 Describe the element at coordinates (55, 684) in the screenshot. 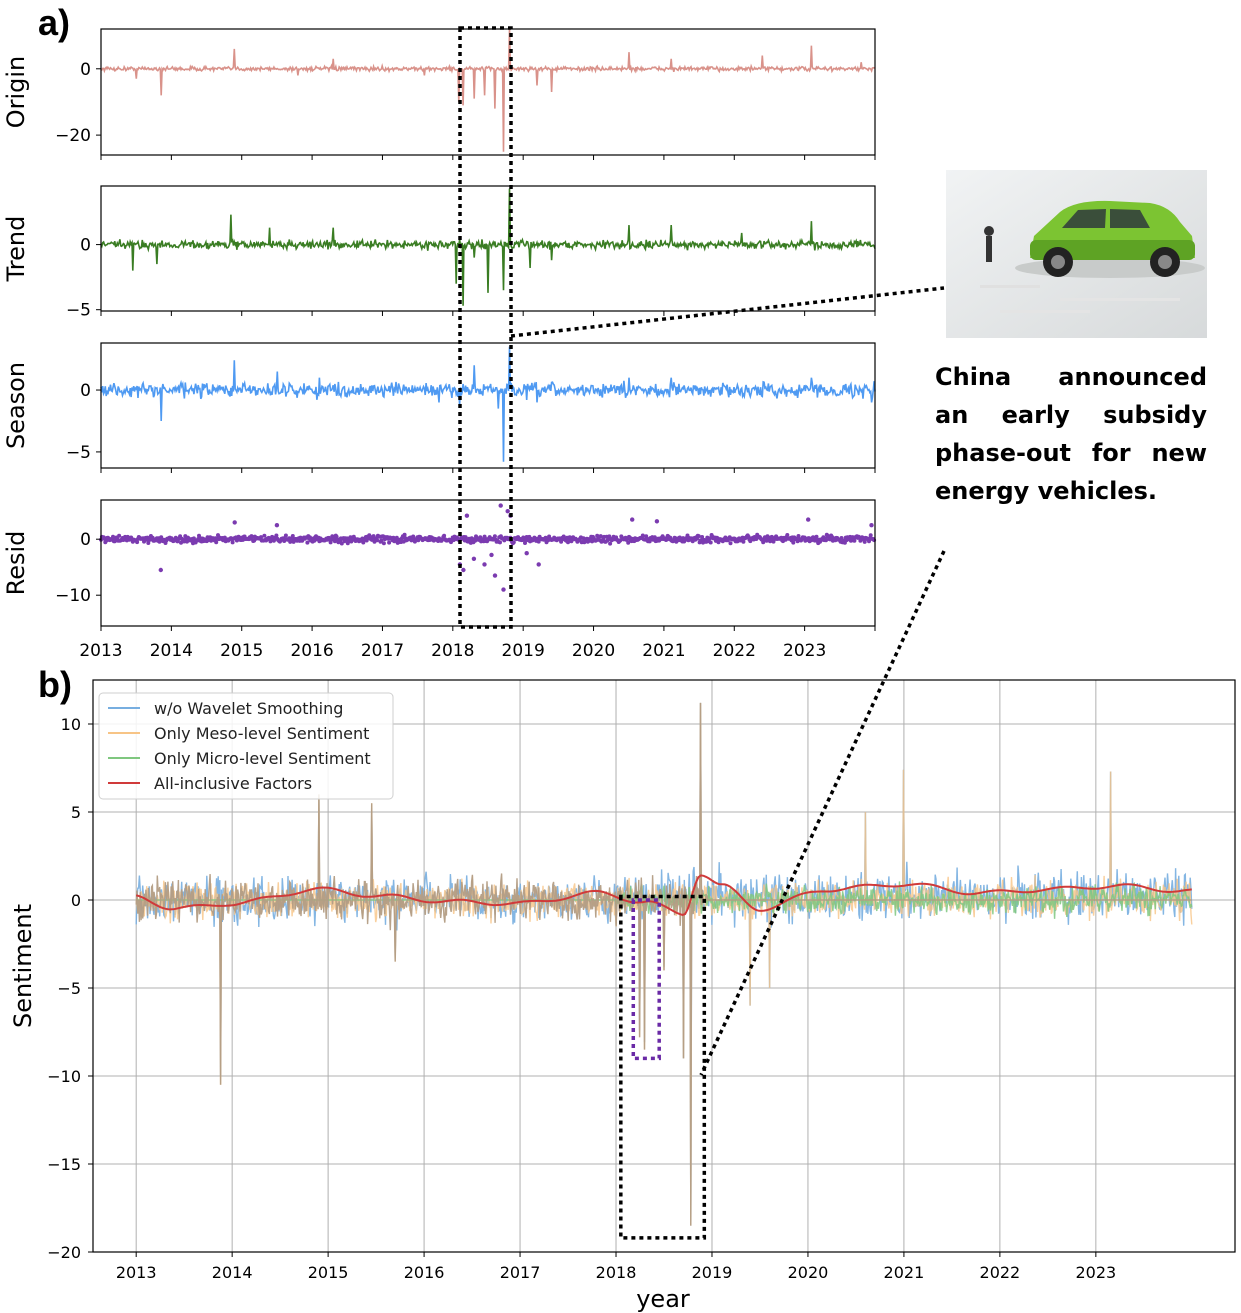

I see `panel-b-label: b)` at that location.